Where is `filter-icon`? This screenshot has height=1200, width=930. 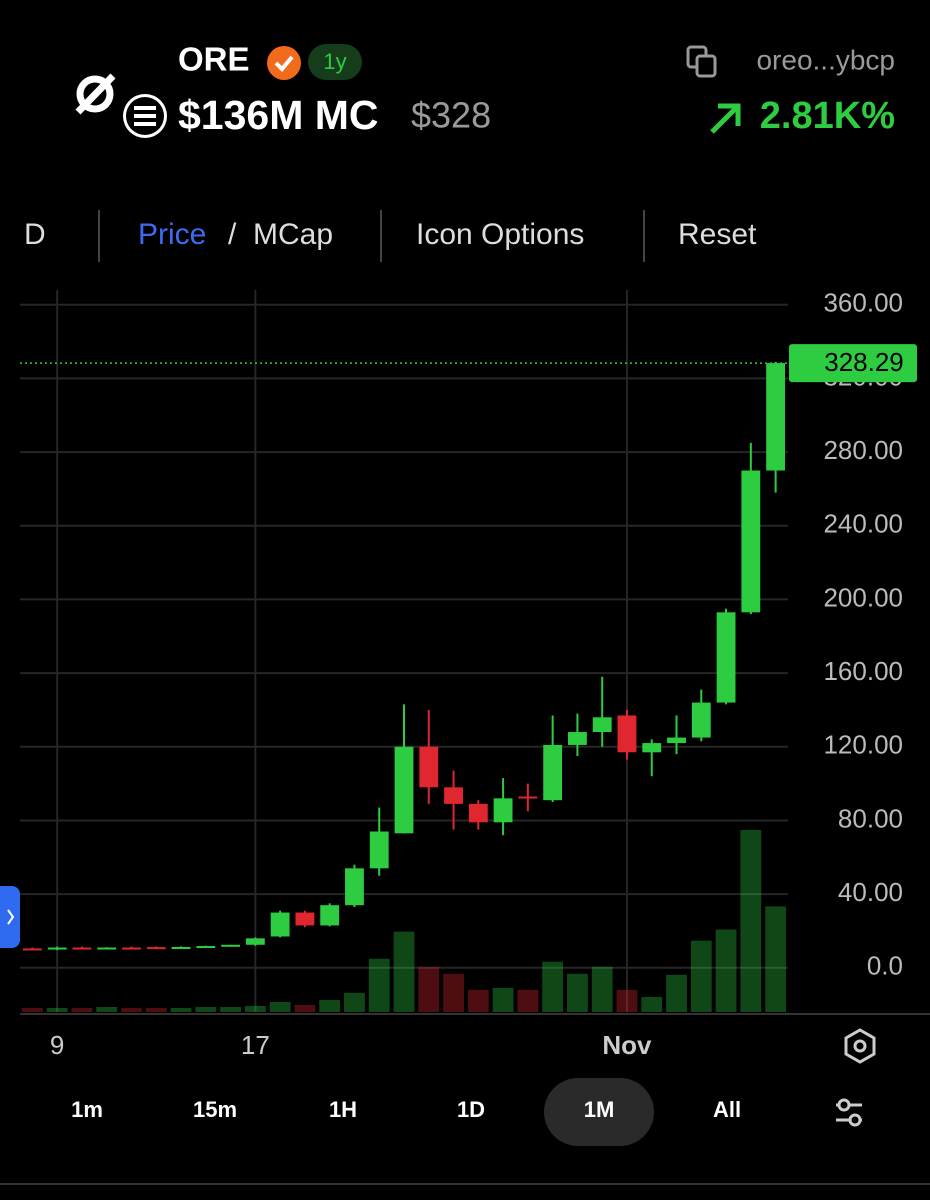
filter-icon is located at coordinates (849, 1112).